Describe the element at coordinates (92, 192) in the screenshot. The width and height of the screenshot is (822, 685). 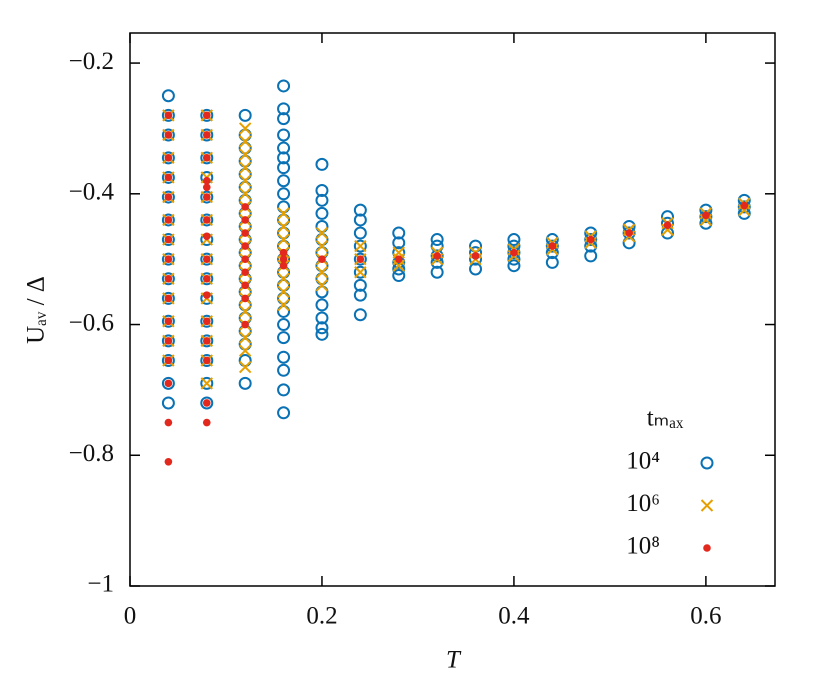
I see `y-tick-label: −0.4` at that location.